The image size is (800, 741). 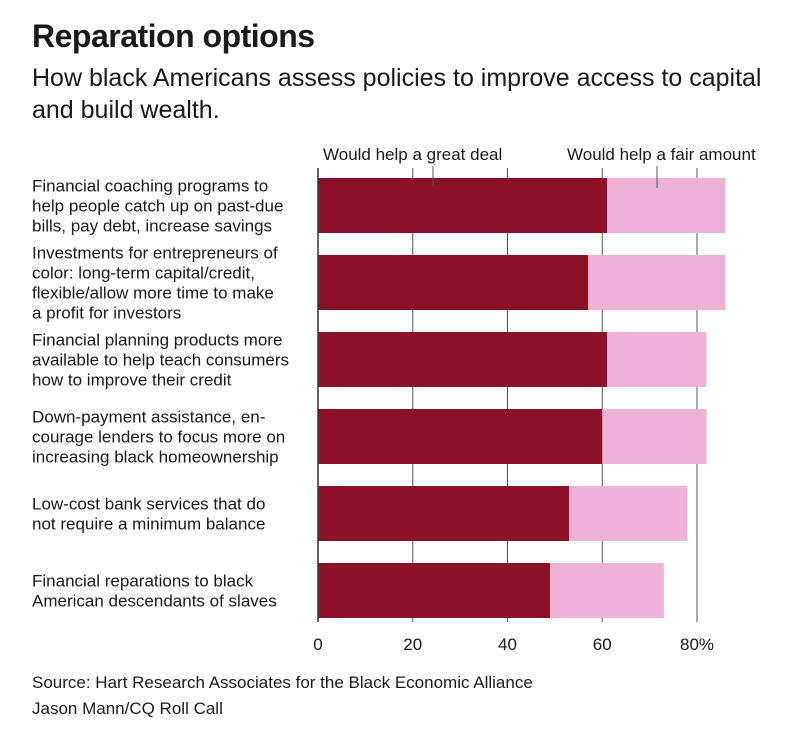 I want to click on legend-label-fair-amount: Would help a fair amount, so click(x=661, y=154).